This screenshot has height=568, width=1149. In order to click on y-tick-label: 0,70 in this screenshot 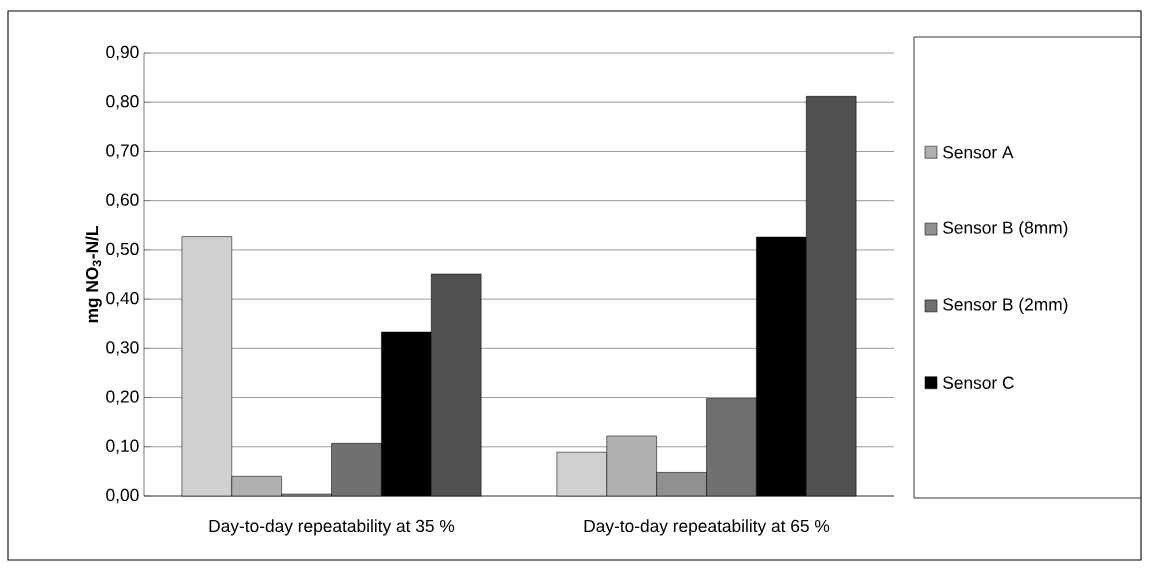, I will do `click(122, 151)`.